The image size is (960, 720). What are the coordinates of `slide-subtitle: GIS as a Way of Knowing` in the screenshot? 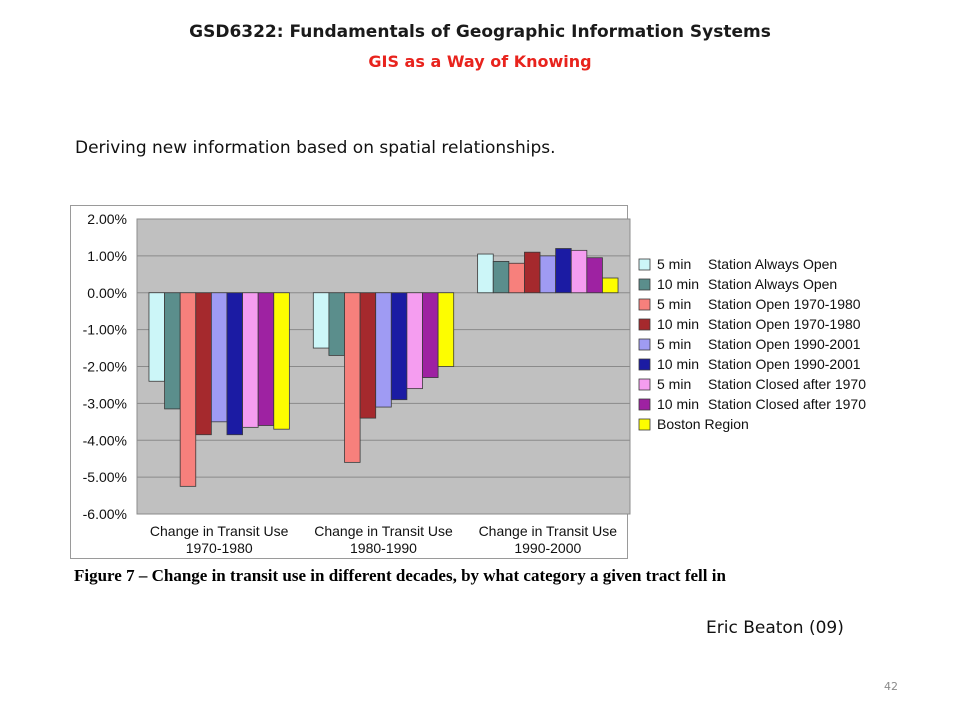 It's located at (480, 61).